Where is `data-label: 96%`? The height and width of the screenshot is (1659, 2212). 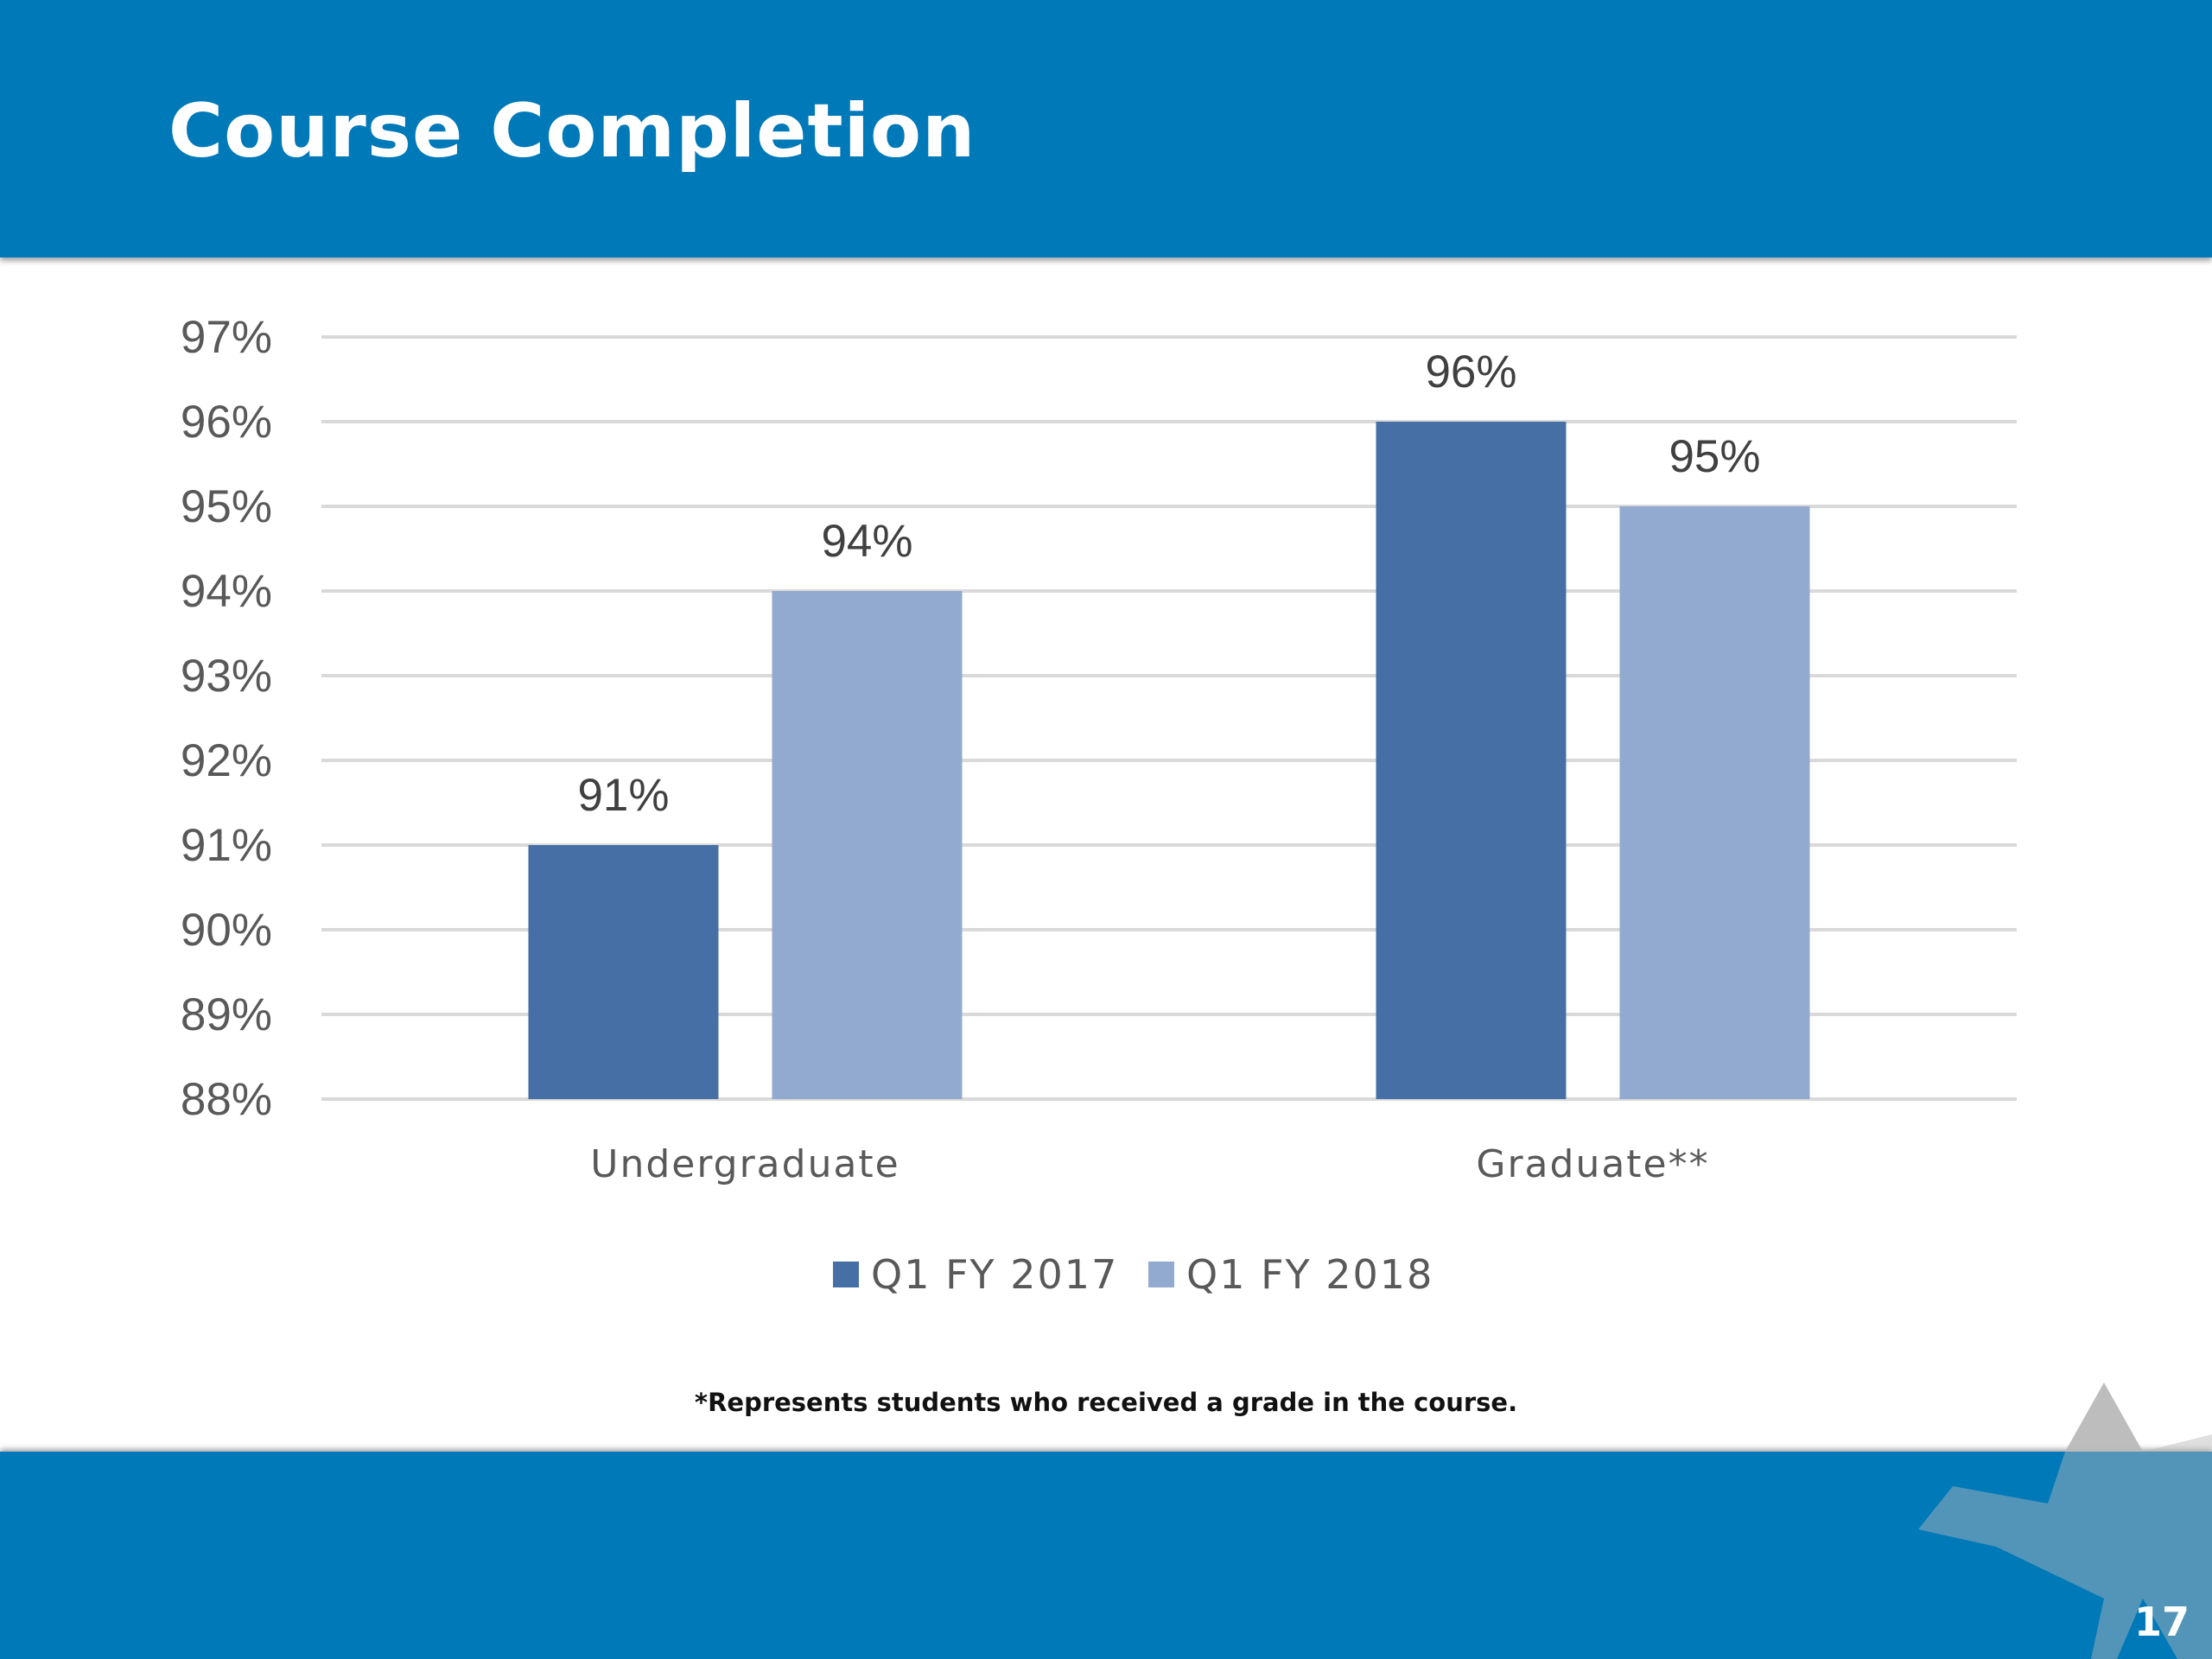
data-label: 96% is located at coordinates (1470, 371).